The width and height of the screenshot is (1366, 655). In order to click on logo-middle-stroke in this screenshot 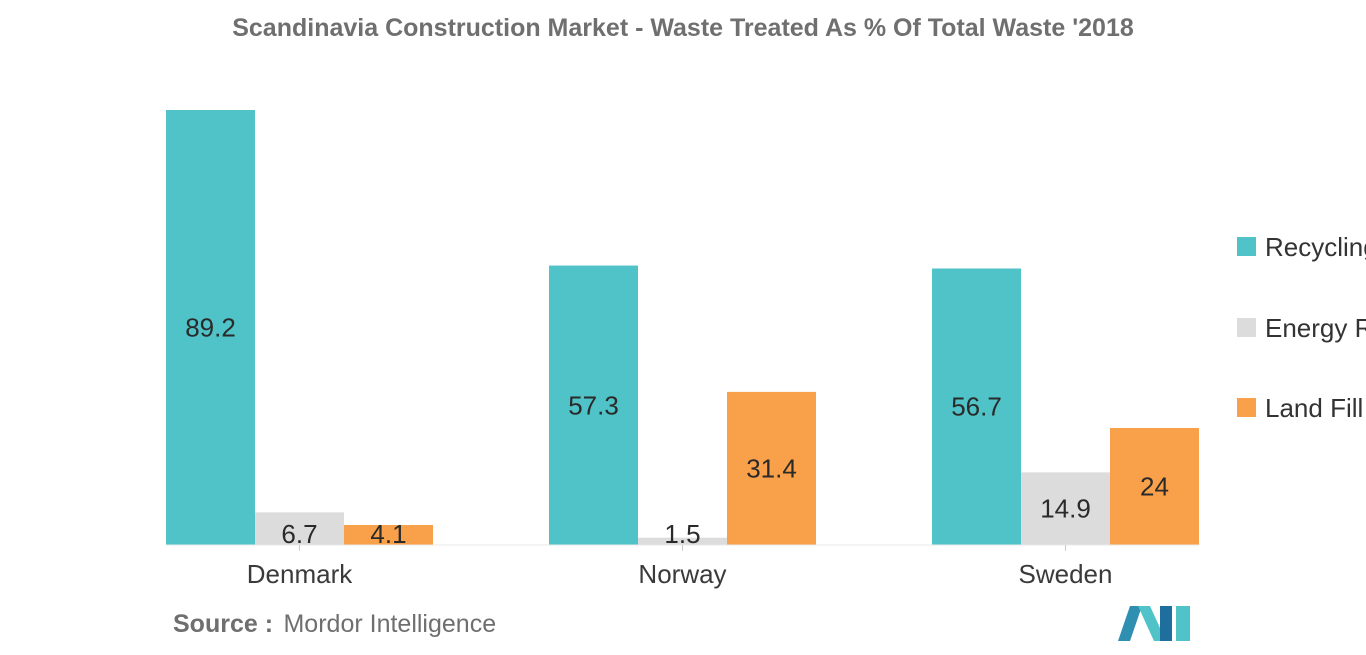, I will do `click(1166, 623)`.